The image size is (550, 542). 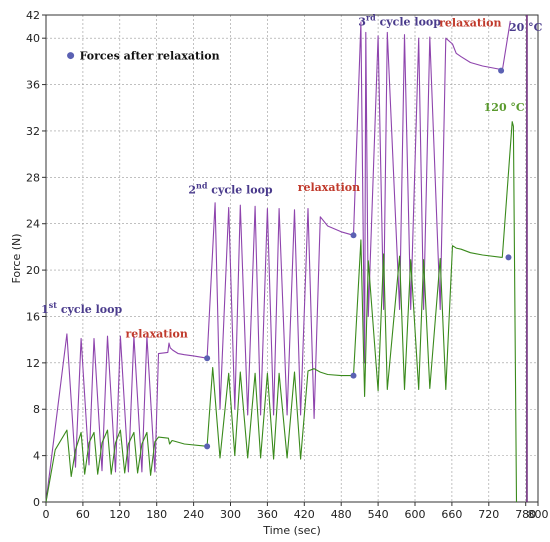 I want to click on legend-label: Forces after relaxation, so click(x=150, y=56).